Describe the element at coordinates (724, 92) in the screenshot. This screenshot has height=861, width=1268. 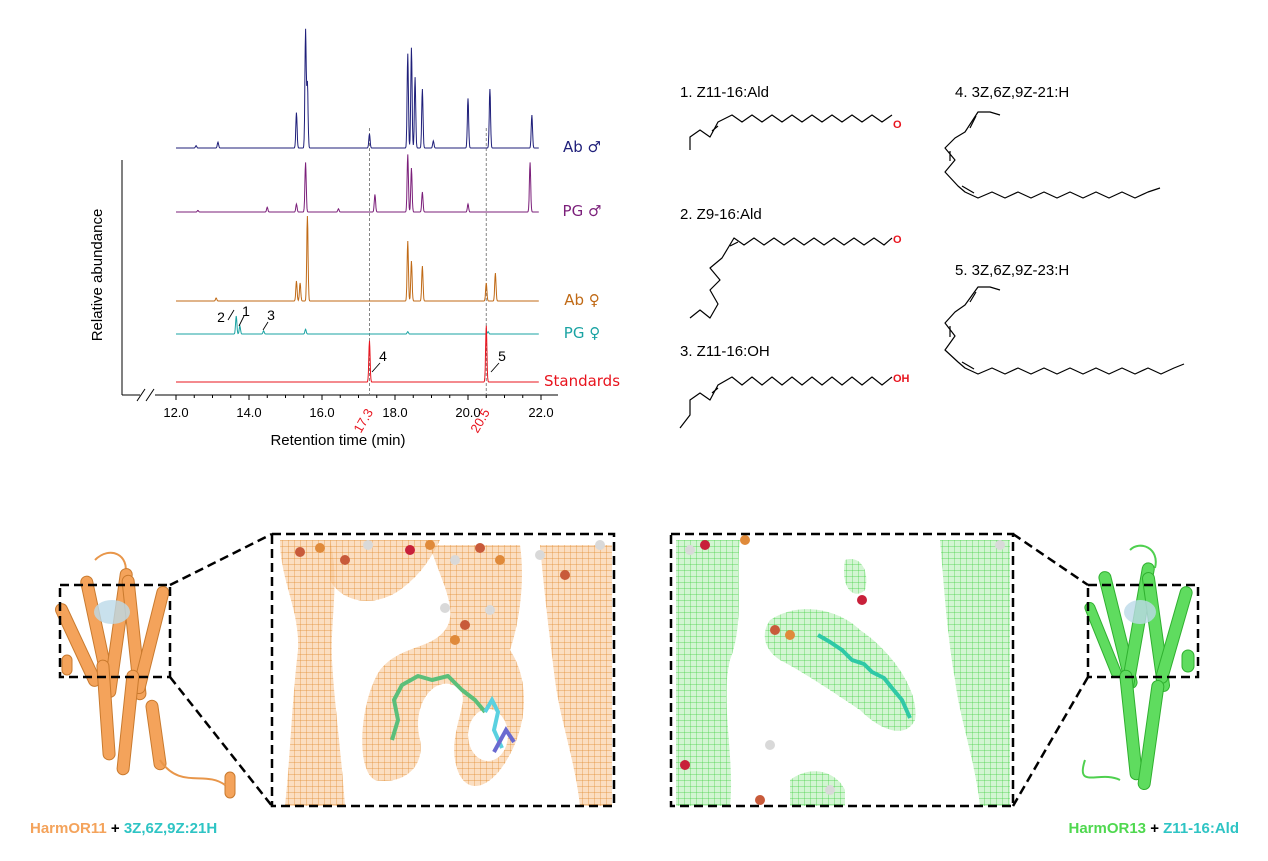
I see `compound-label-1: 1. Z11-16:Ald` at that location.